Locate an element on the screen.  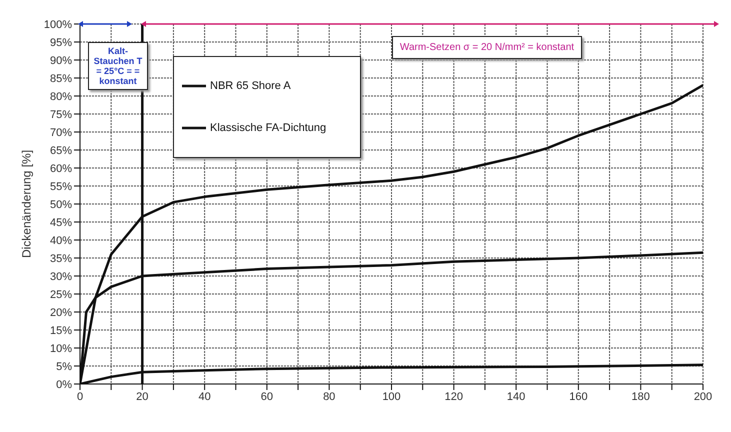
y-tick-label: 20% is located at coordinates (61, 312).